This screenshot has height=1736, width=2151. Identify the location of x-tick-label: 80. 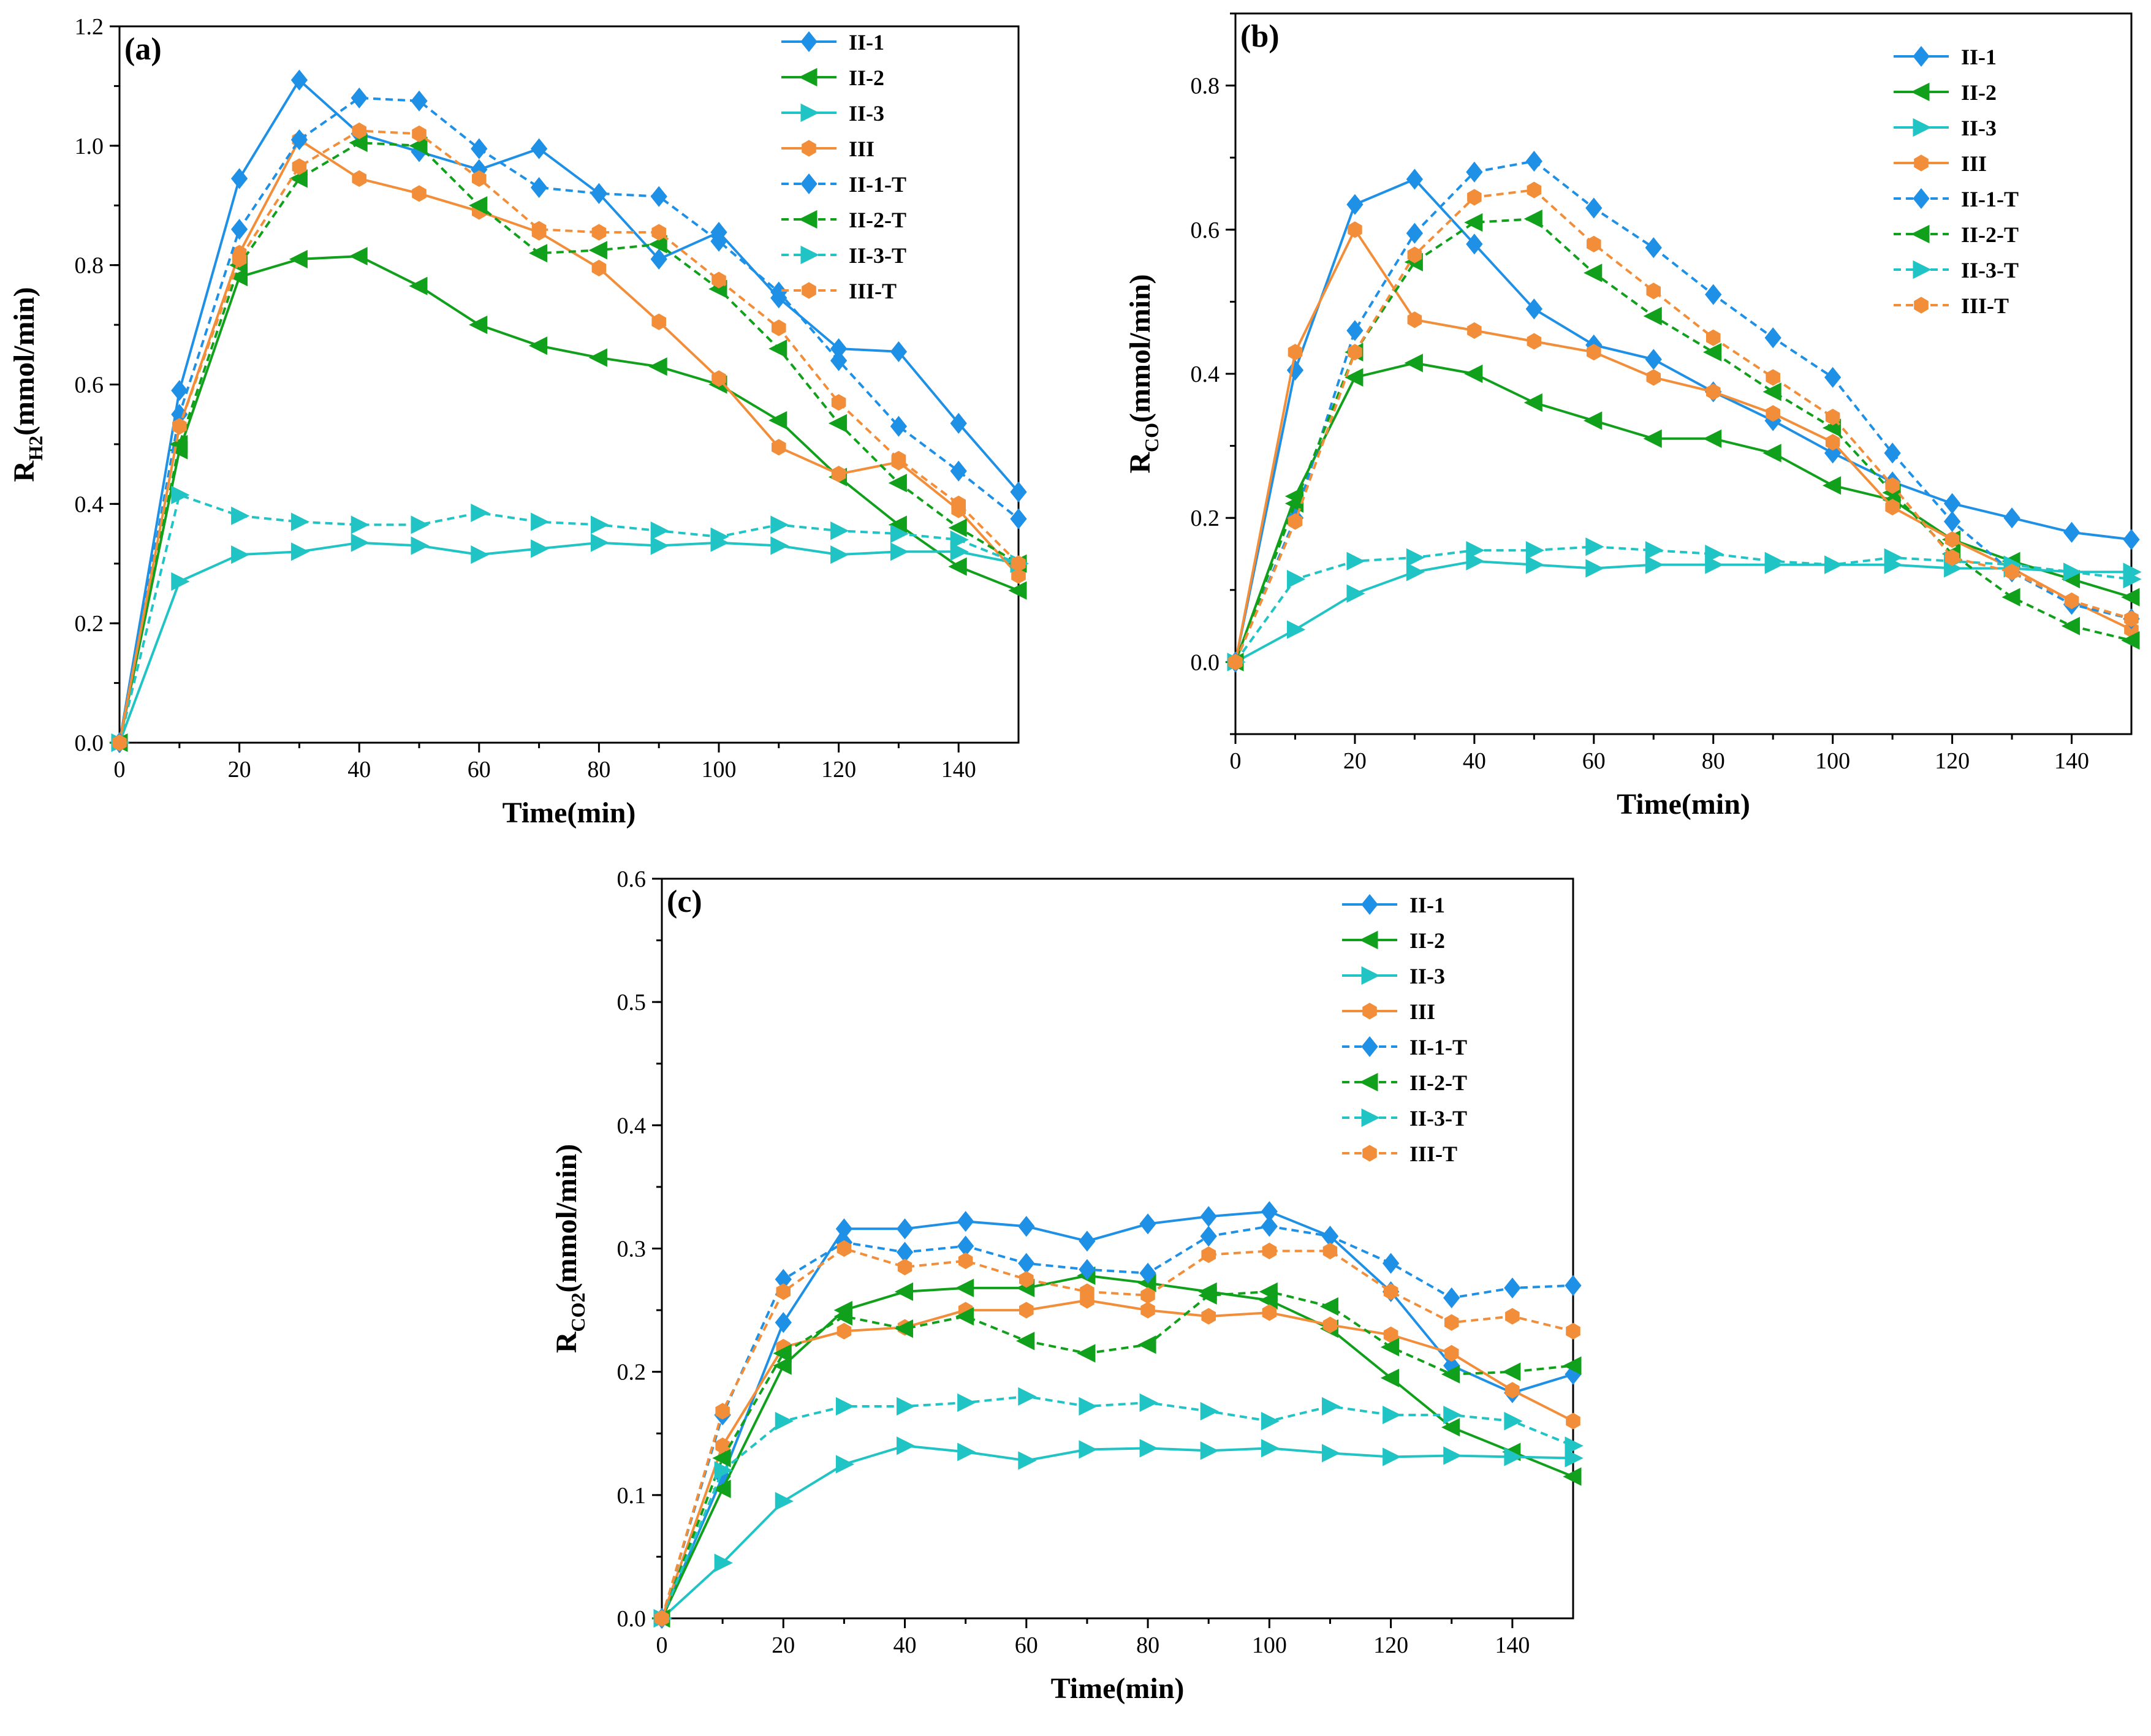
(1147, 1645).